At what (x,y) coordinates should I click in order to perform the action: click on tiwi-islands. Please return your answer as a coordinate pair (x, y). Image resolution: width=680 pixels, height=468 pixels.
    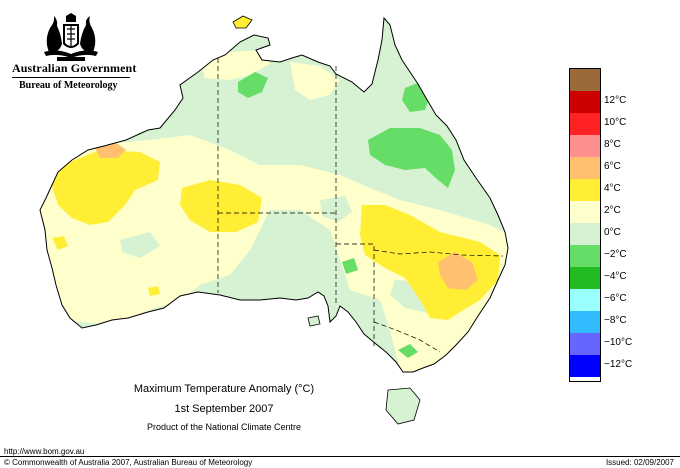
    Looking at the image, I should click on (242, 22).